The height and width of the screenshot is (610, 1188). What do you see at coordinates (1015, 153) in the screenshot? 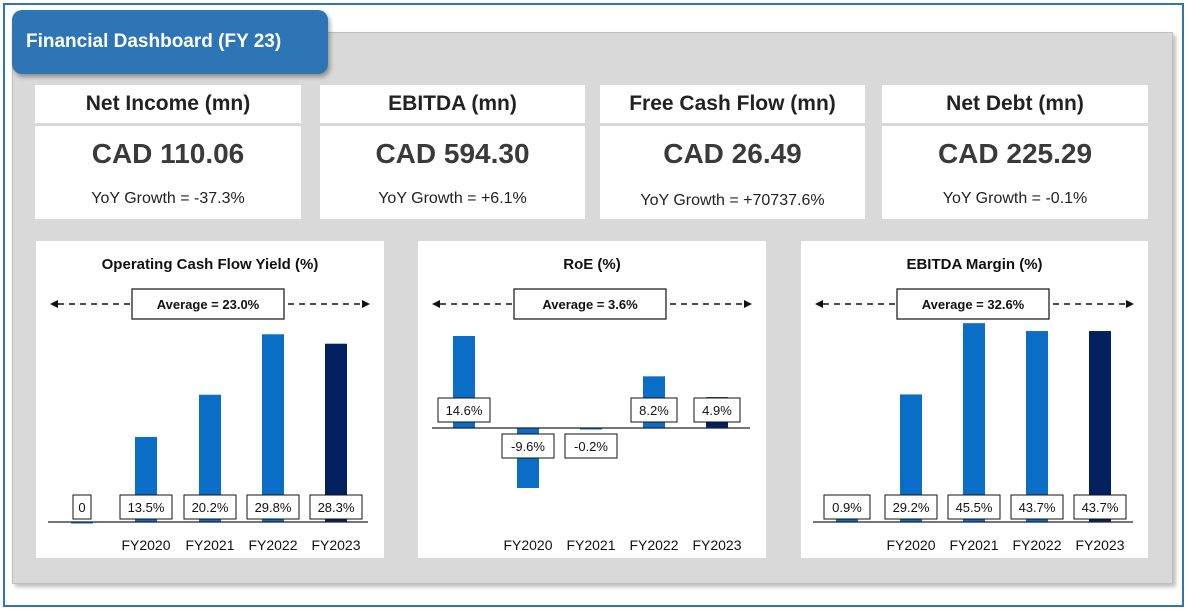
I see `kpi-value: CAD 225.29` at bounding box center [1015, 153].